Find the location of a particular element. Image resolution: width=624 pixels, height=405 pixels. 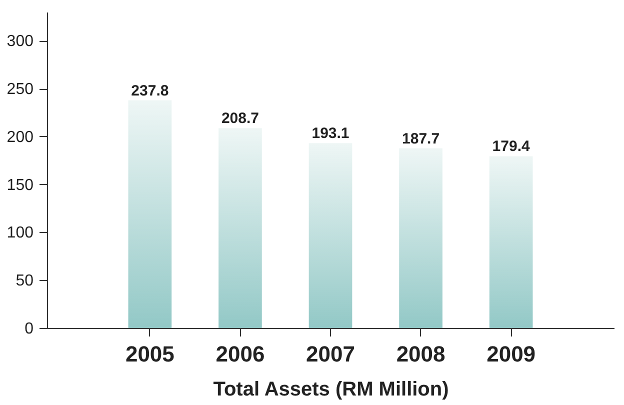

x-tick-label: 2008 is located at coordinates (421, 354).